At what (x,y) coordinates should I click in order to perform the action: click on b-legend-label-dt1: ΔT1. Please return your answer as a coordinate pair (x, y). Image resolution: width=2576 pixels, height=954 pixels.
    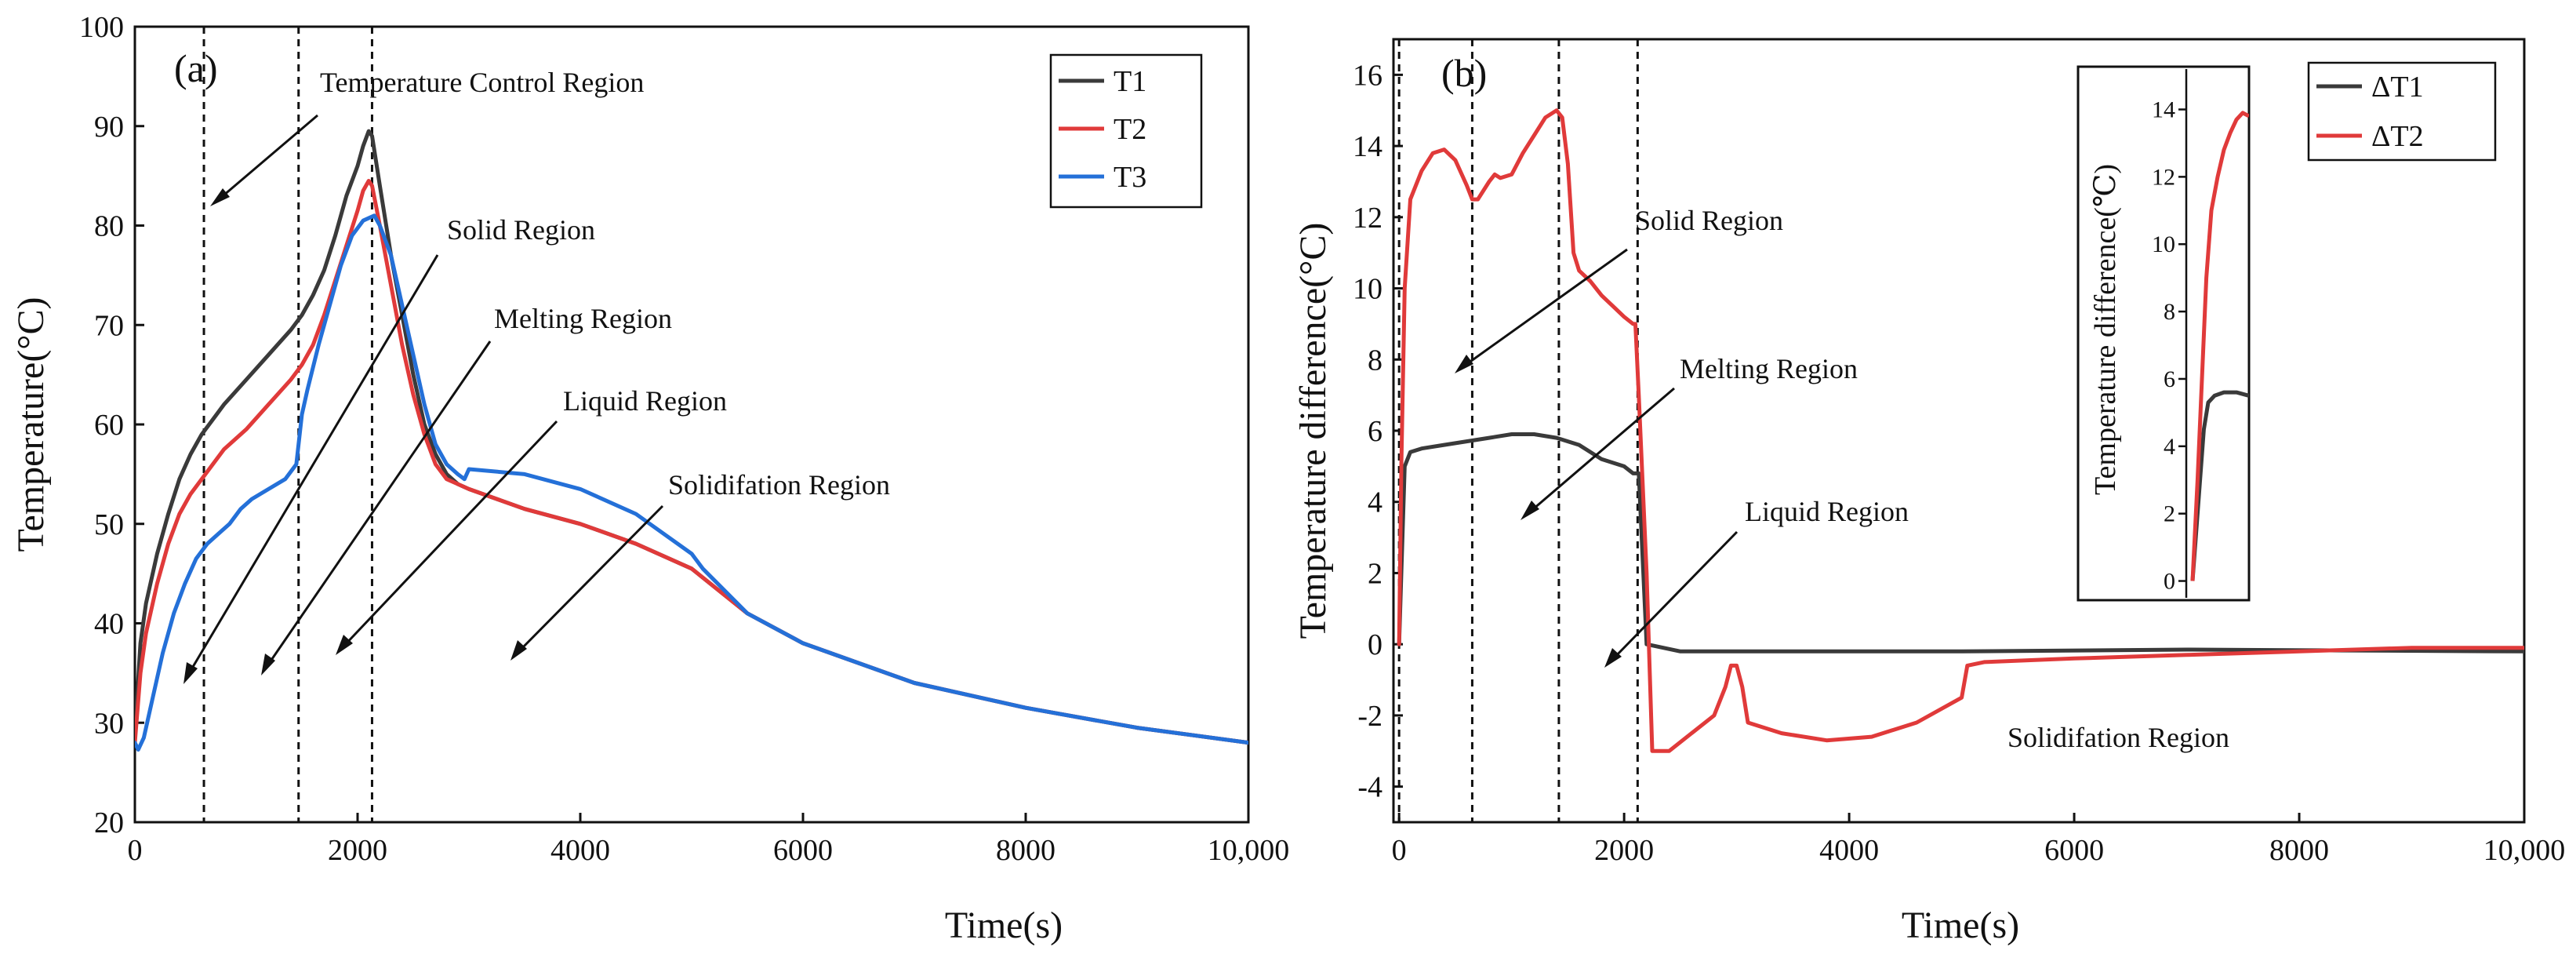
    Looking at the image, I should click on (2397, 87).